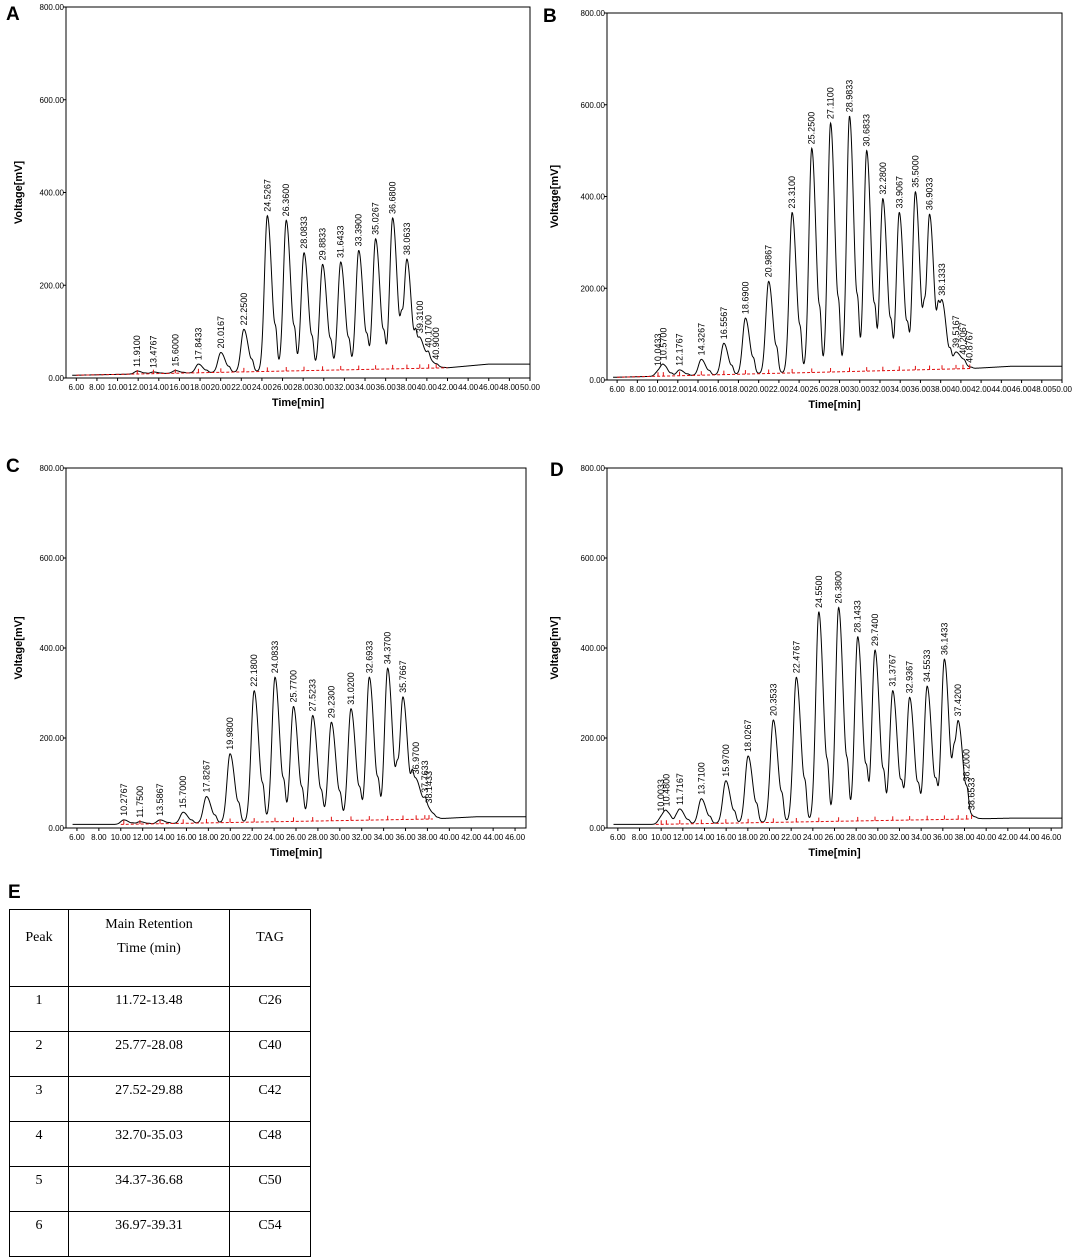 The width and height of the screenshot is (1072, 1257). What do you see at coordinates (831, 103) in the screenshot?
I see `peak-label: 27.1100` at bounding box center [831, 103].